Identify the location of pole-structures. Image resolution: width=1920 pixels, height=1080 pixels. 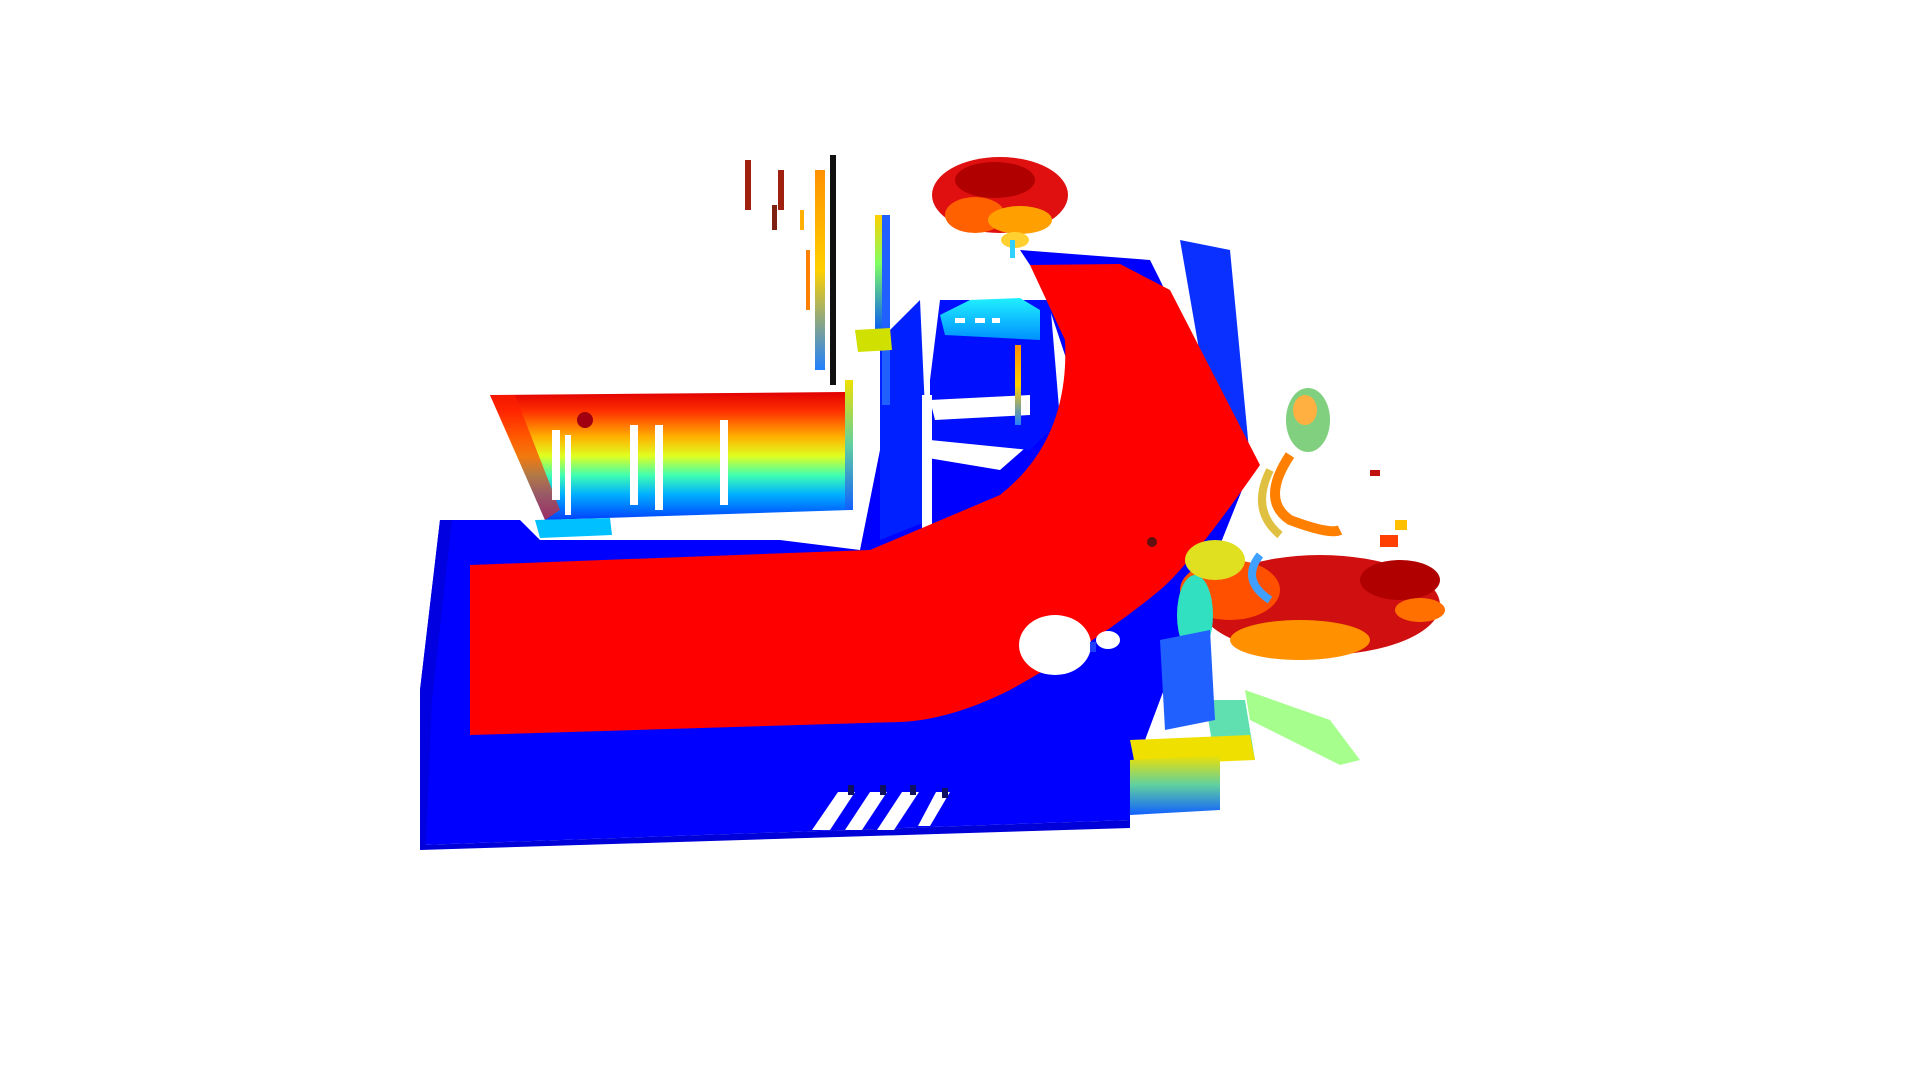
(918, 332).